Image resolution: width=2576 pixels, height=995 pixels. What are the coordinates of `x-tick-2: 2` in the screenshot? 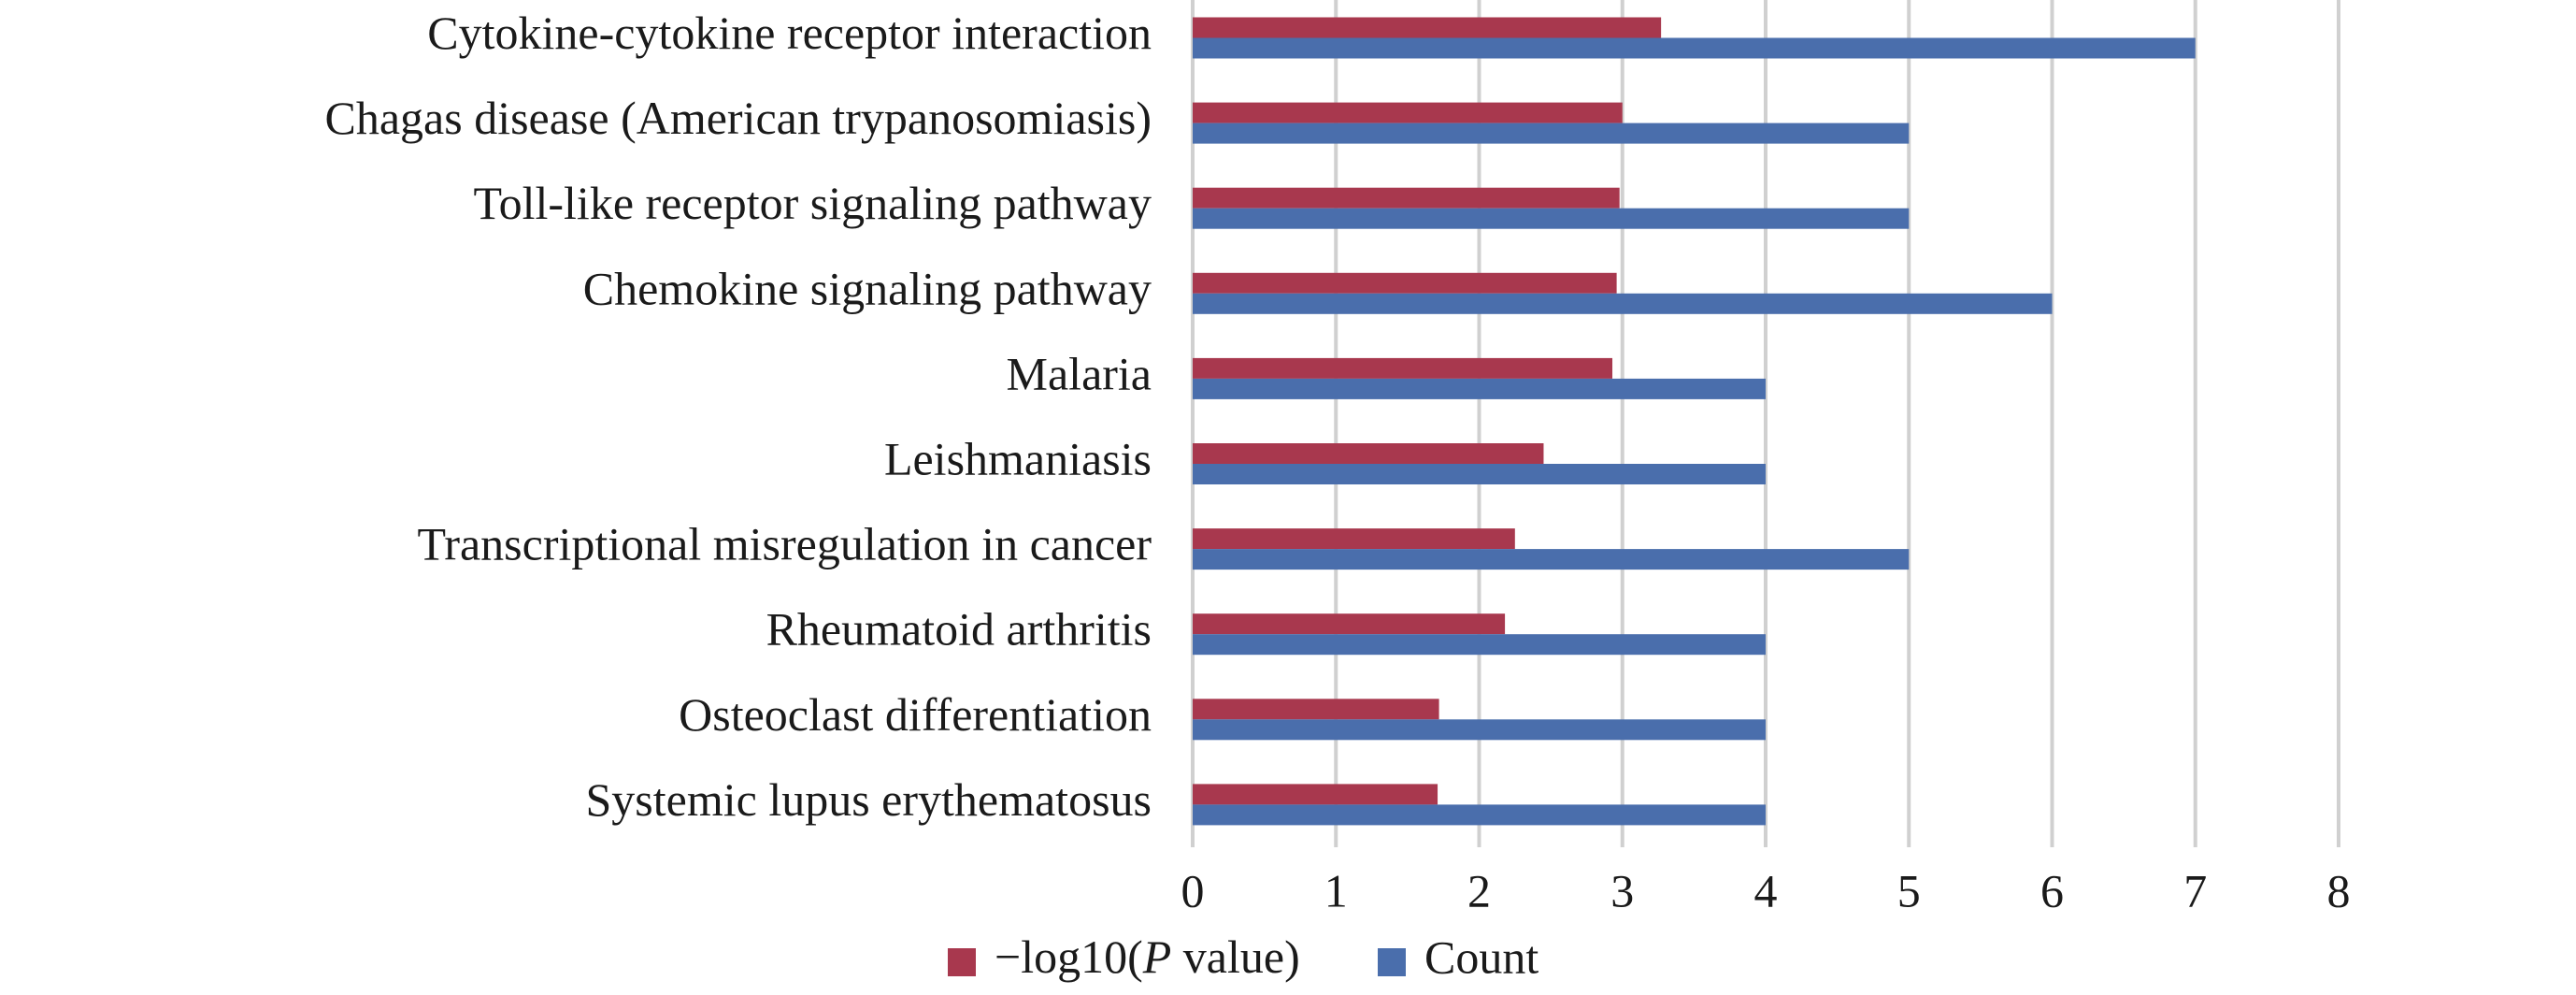 It's located at (1479, 890).